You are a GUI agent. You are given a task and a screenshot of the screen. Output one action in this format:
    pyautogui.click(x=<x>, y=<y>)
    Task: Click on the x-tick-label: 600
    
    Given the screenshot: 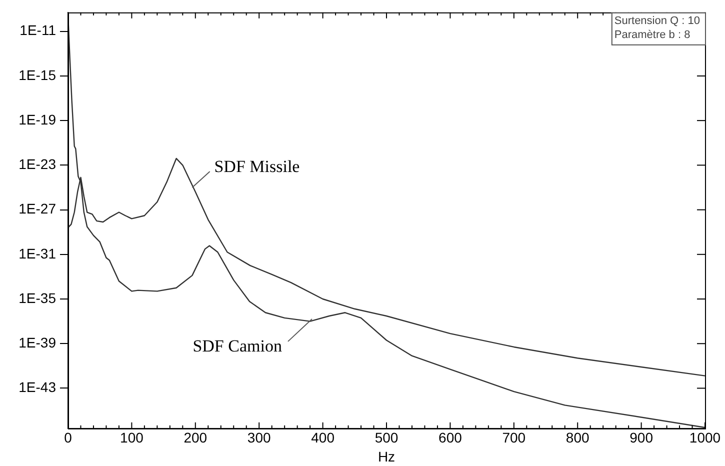 What is the action you would take?
    pyautogui.click(x=450, y=438)
    